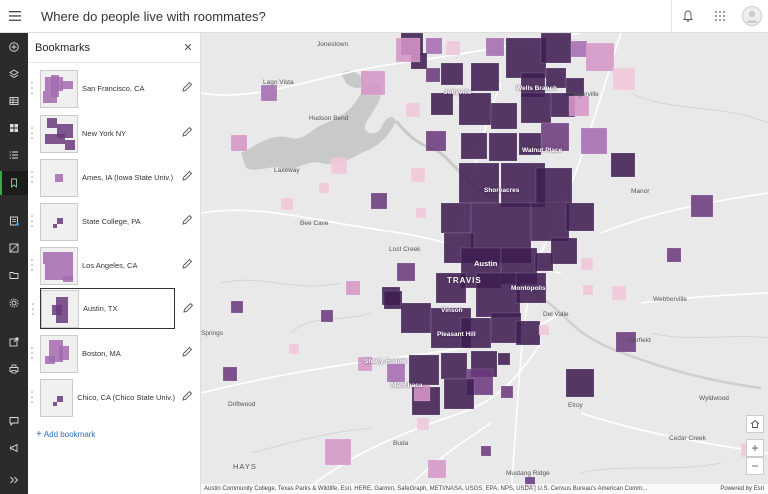  I want to click on bookmark-item: Ames, IA (Iowa State Univ.), so click(112, 177).